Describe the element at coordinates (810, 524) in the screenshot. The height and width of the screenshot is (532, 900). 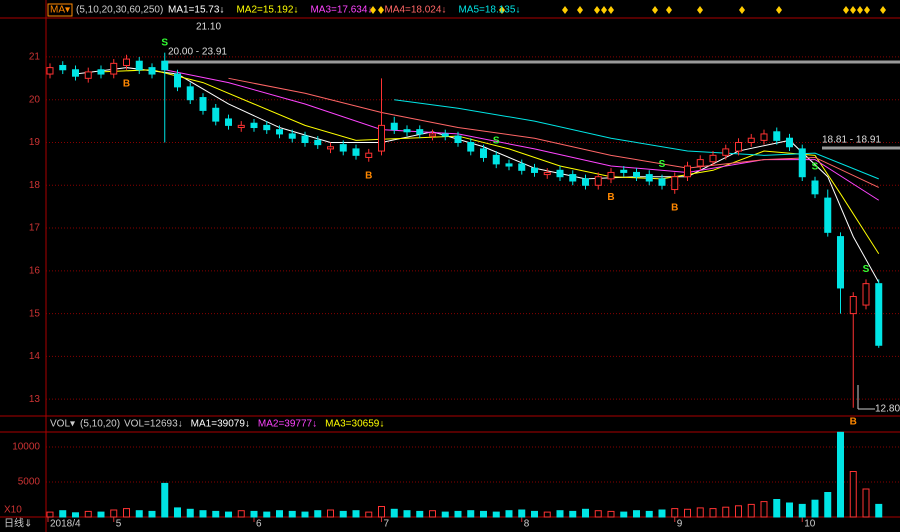
I see `x-tick-label: 10` at that location.